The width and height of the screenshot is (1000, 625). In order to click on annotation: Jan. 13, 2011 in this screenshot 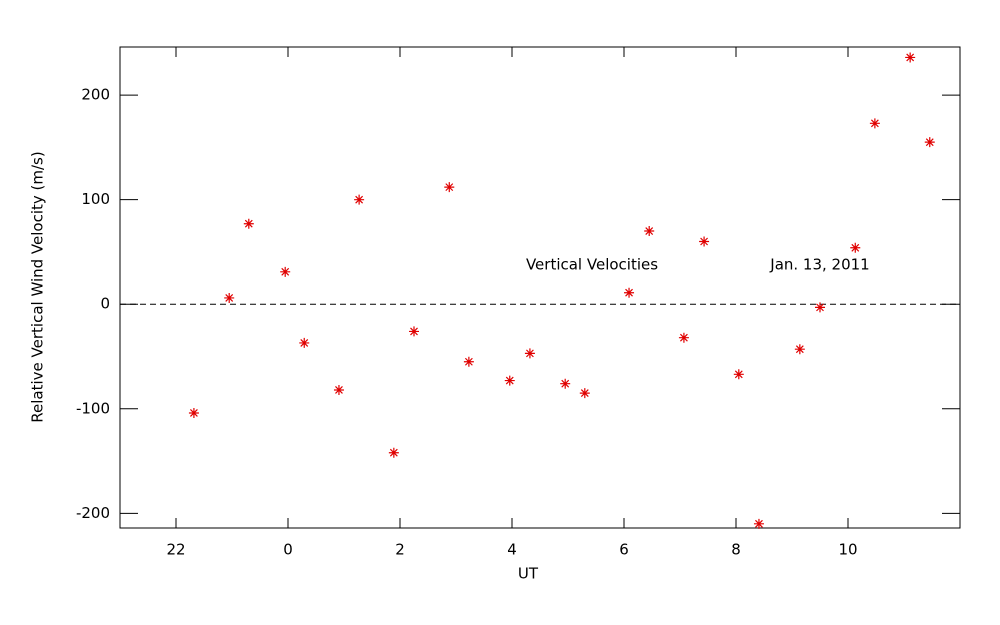, I will do `click(819, 265)`.